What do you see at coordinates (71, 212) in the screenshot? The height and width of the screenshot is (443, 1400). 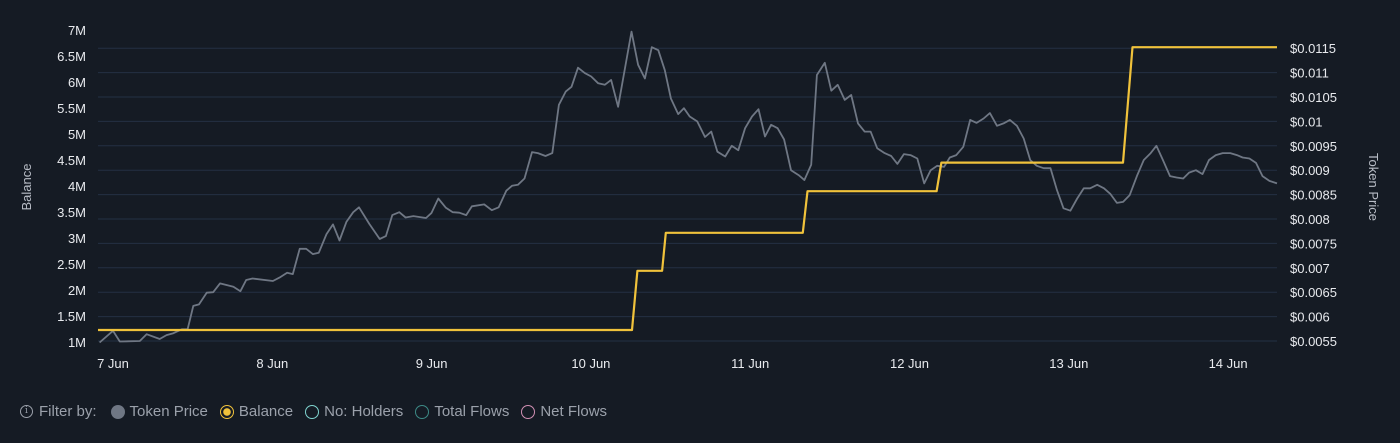 I see `left-tick-label: 3.5M` at bounding box center [71, 212].